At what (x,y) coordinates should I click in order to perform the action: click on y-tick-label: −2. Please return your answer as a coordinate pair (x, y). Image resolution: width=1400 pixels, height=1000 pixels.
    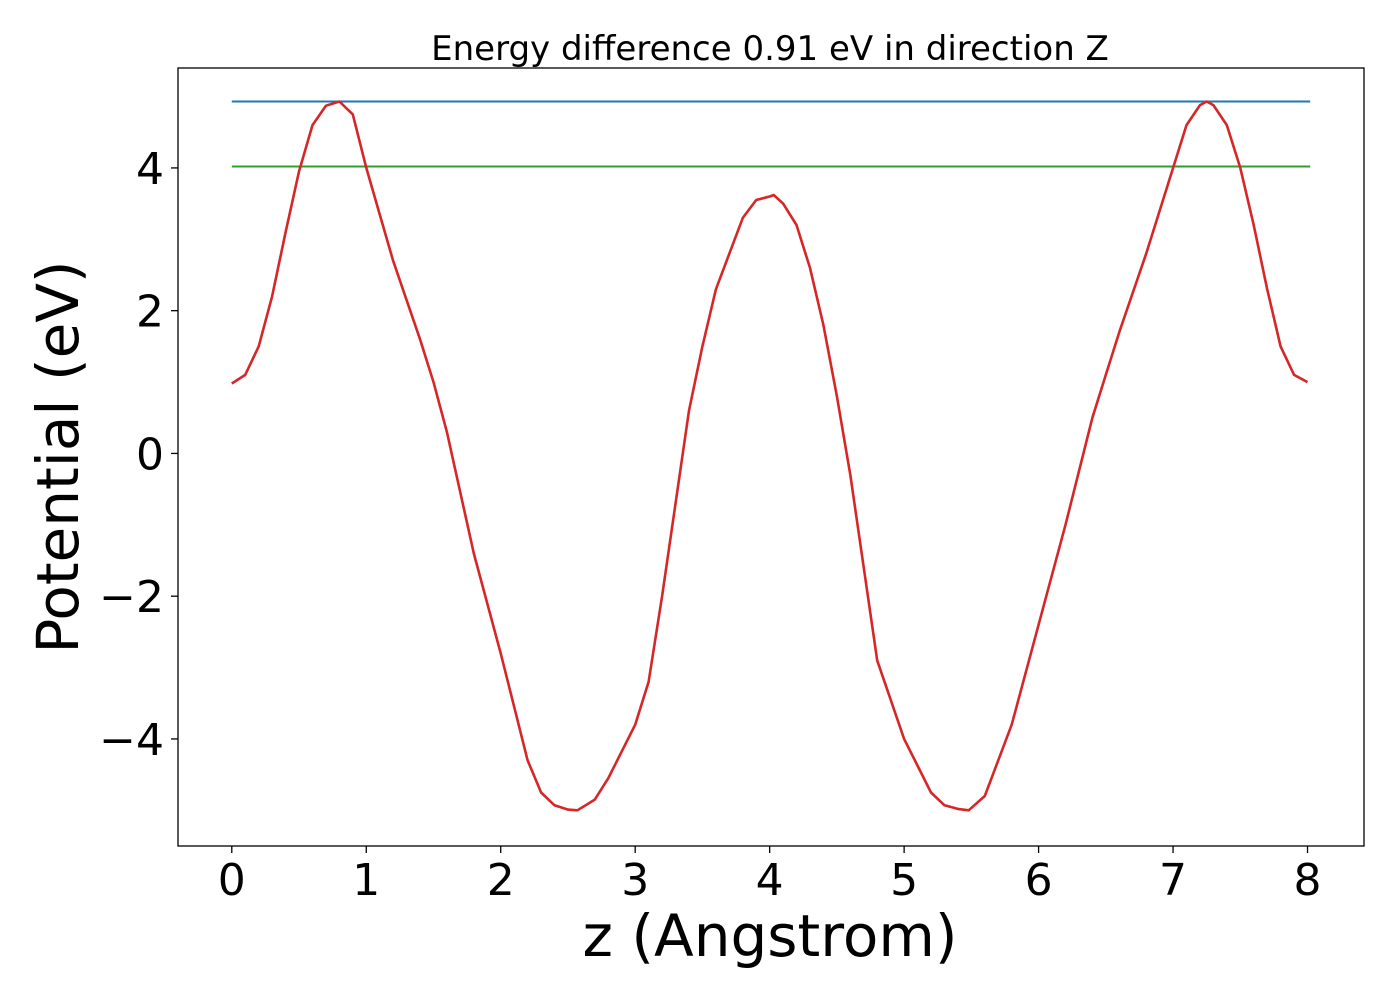
    Looking at the image, I should click on (131, 597).